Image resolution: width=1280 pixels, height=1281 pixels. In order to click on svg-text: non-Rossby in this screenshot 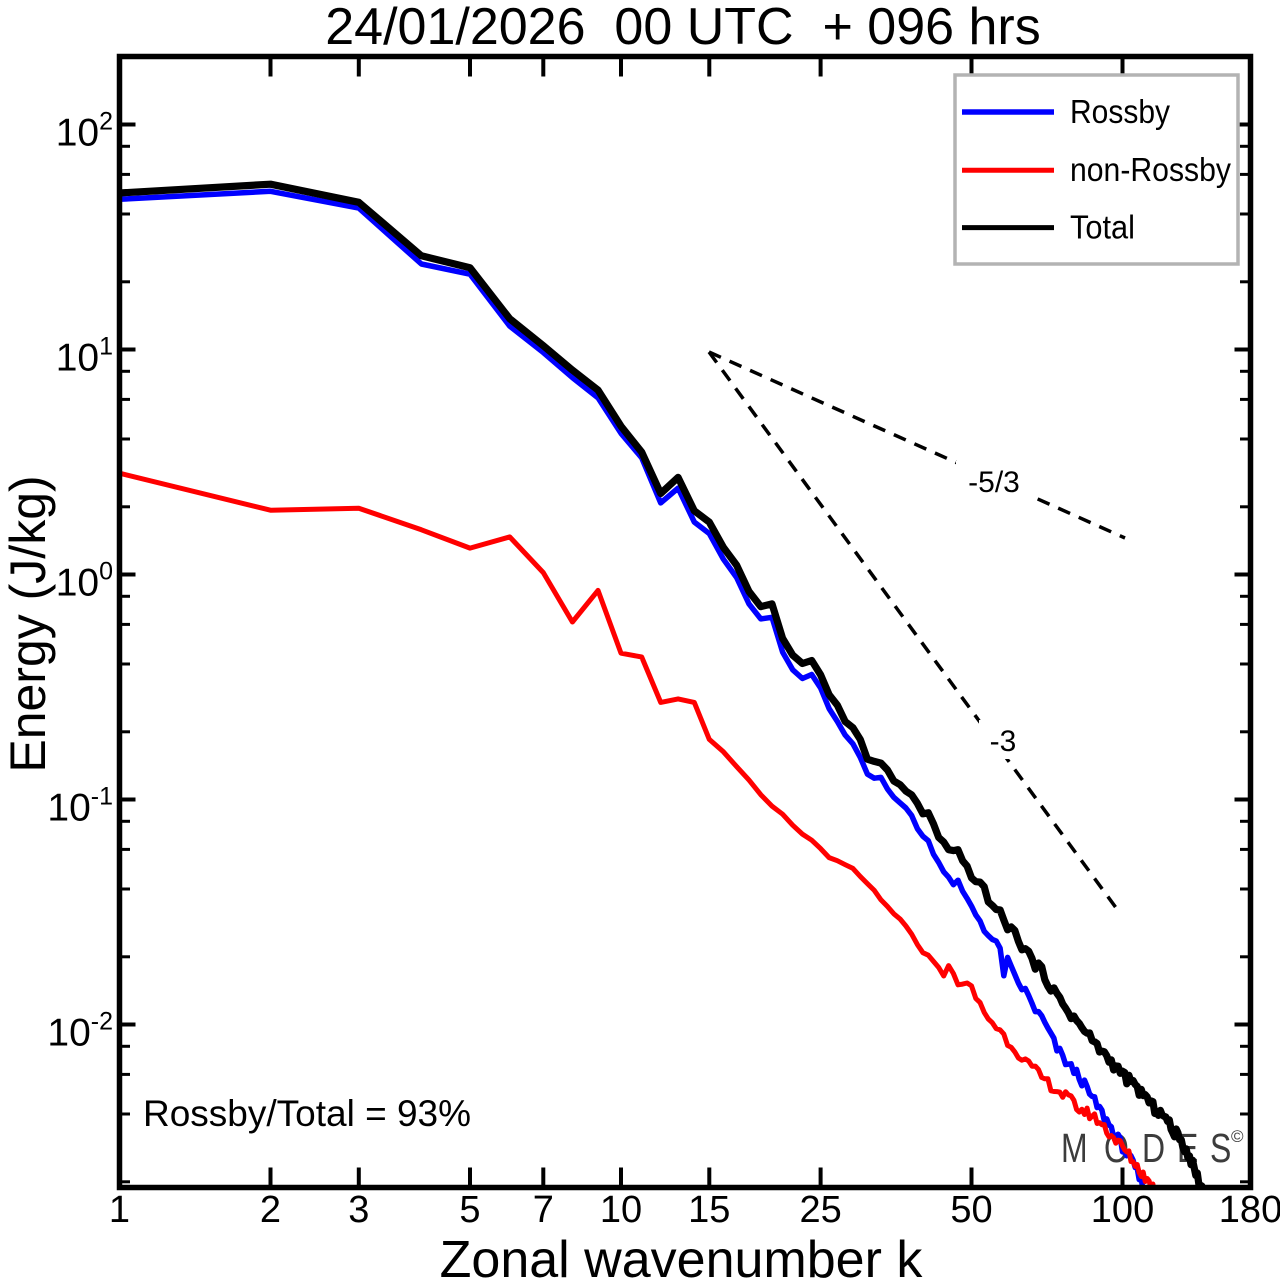, I will do `click(1150, 170)`.